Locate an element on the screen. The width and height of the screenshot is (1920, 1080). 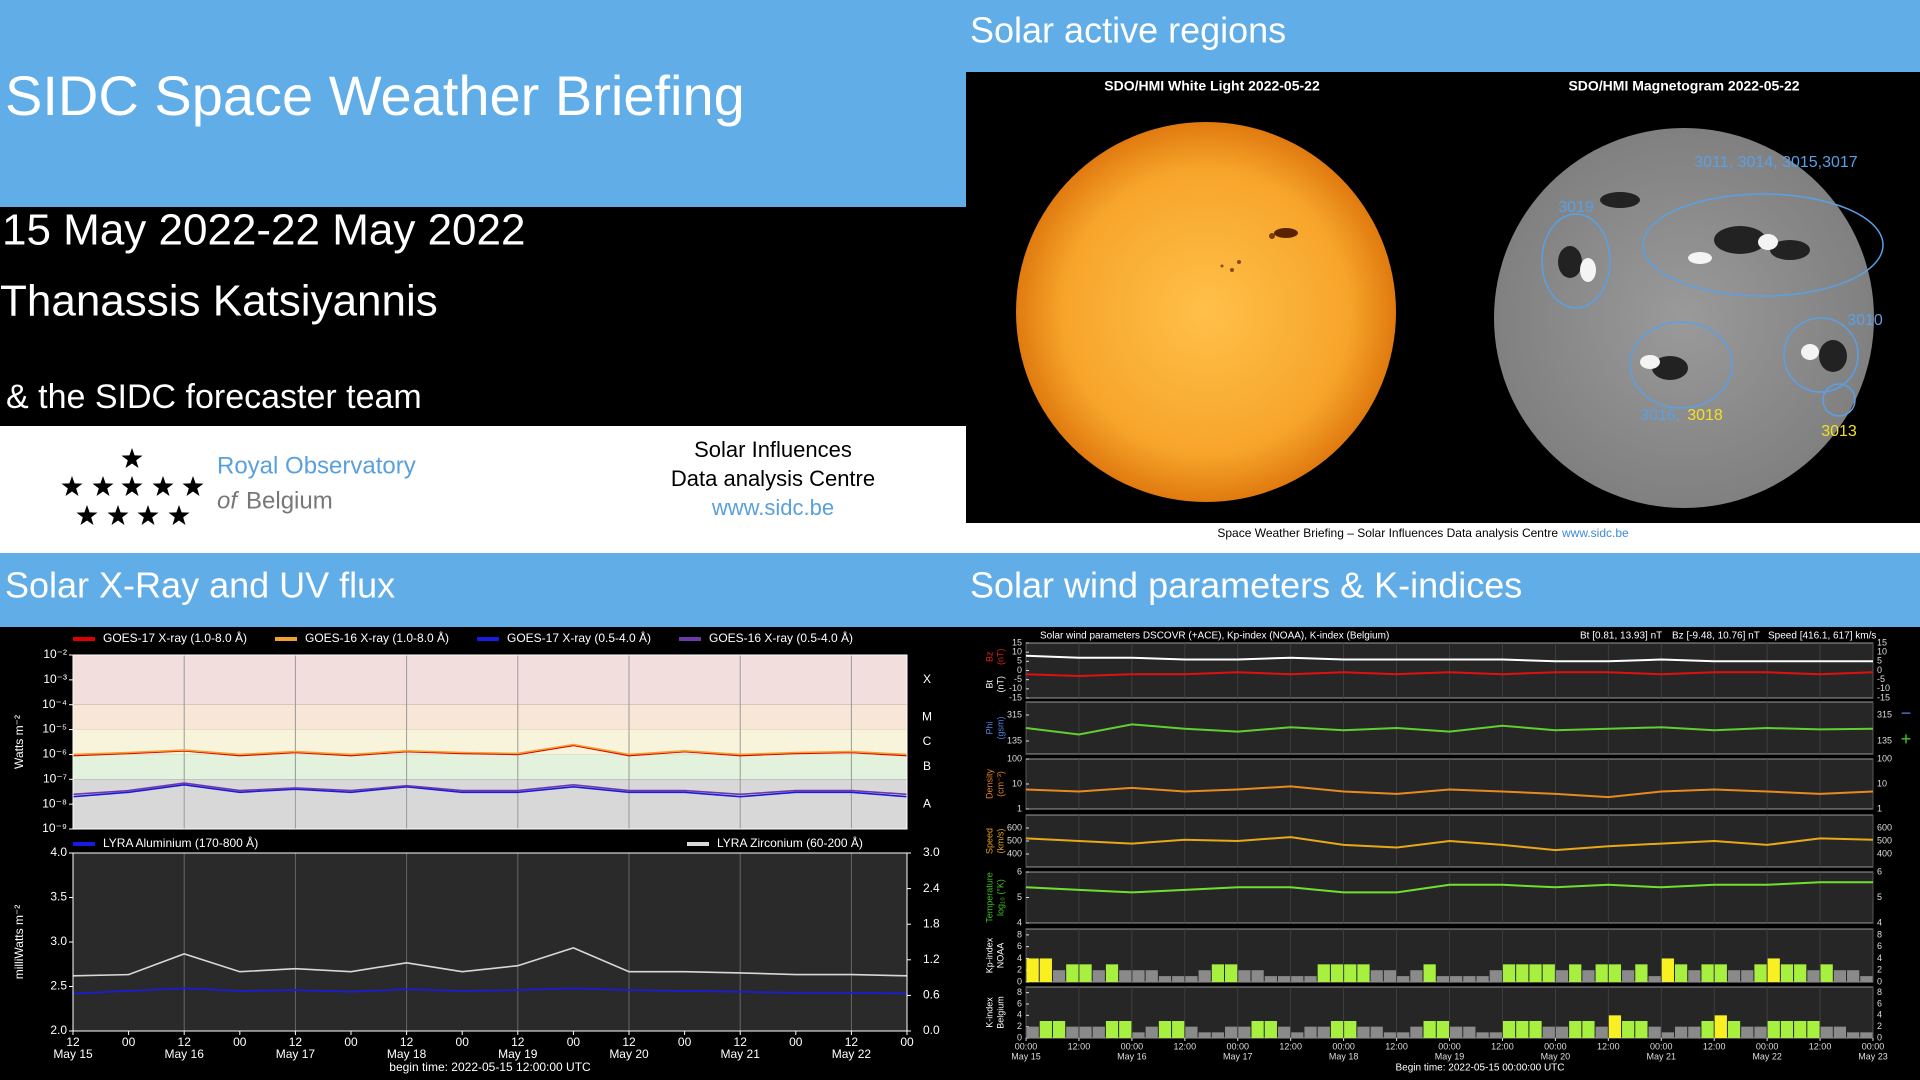
panel-label: K-index is located at coordinates (989, 1012).